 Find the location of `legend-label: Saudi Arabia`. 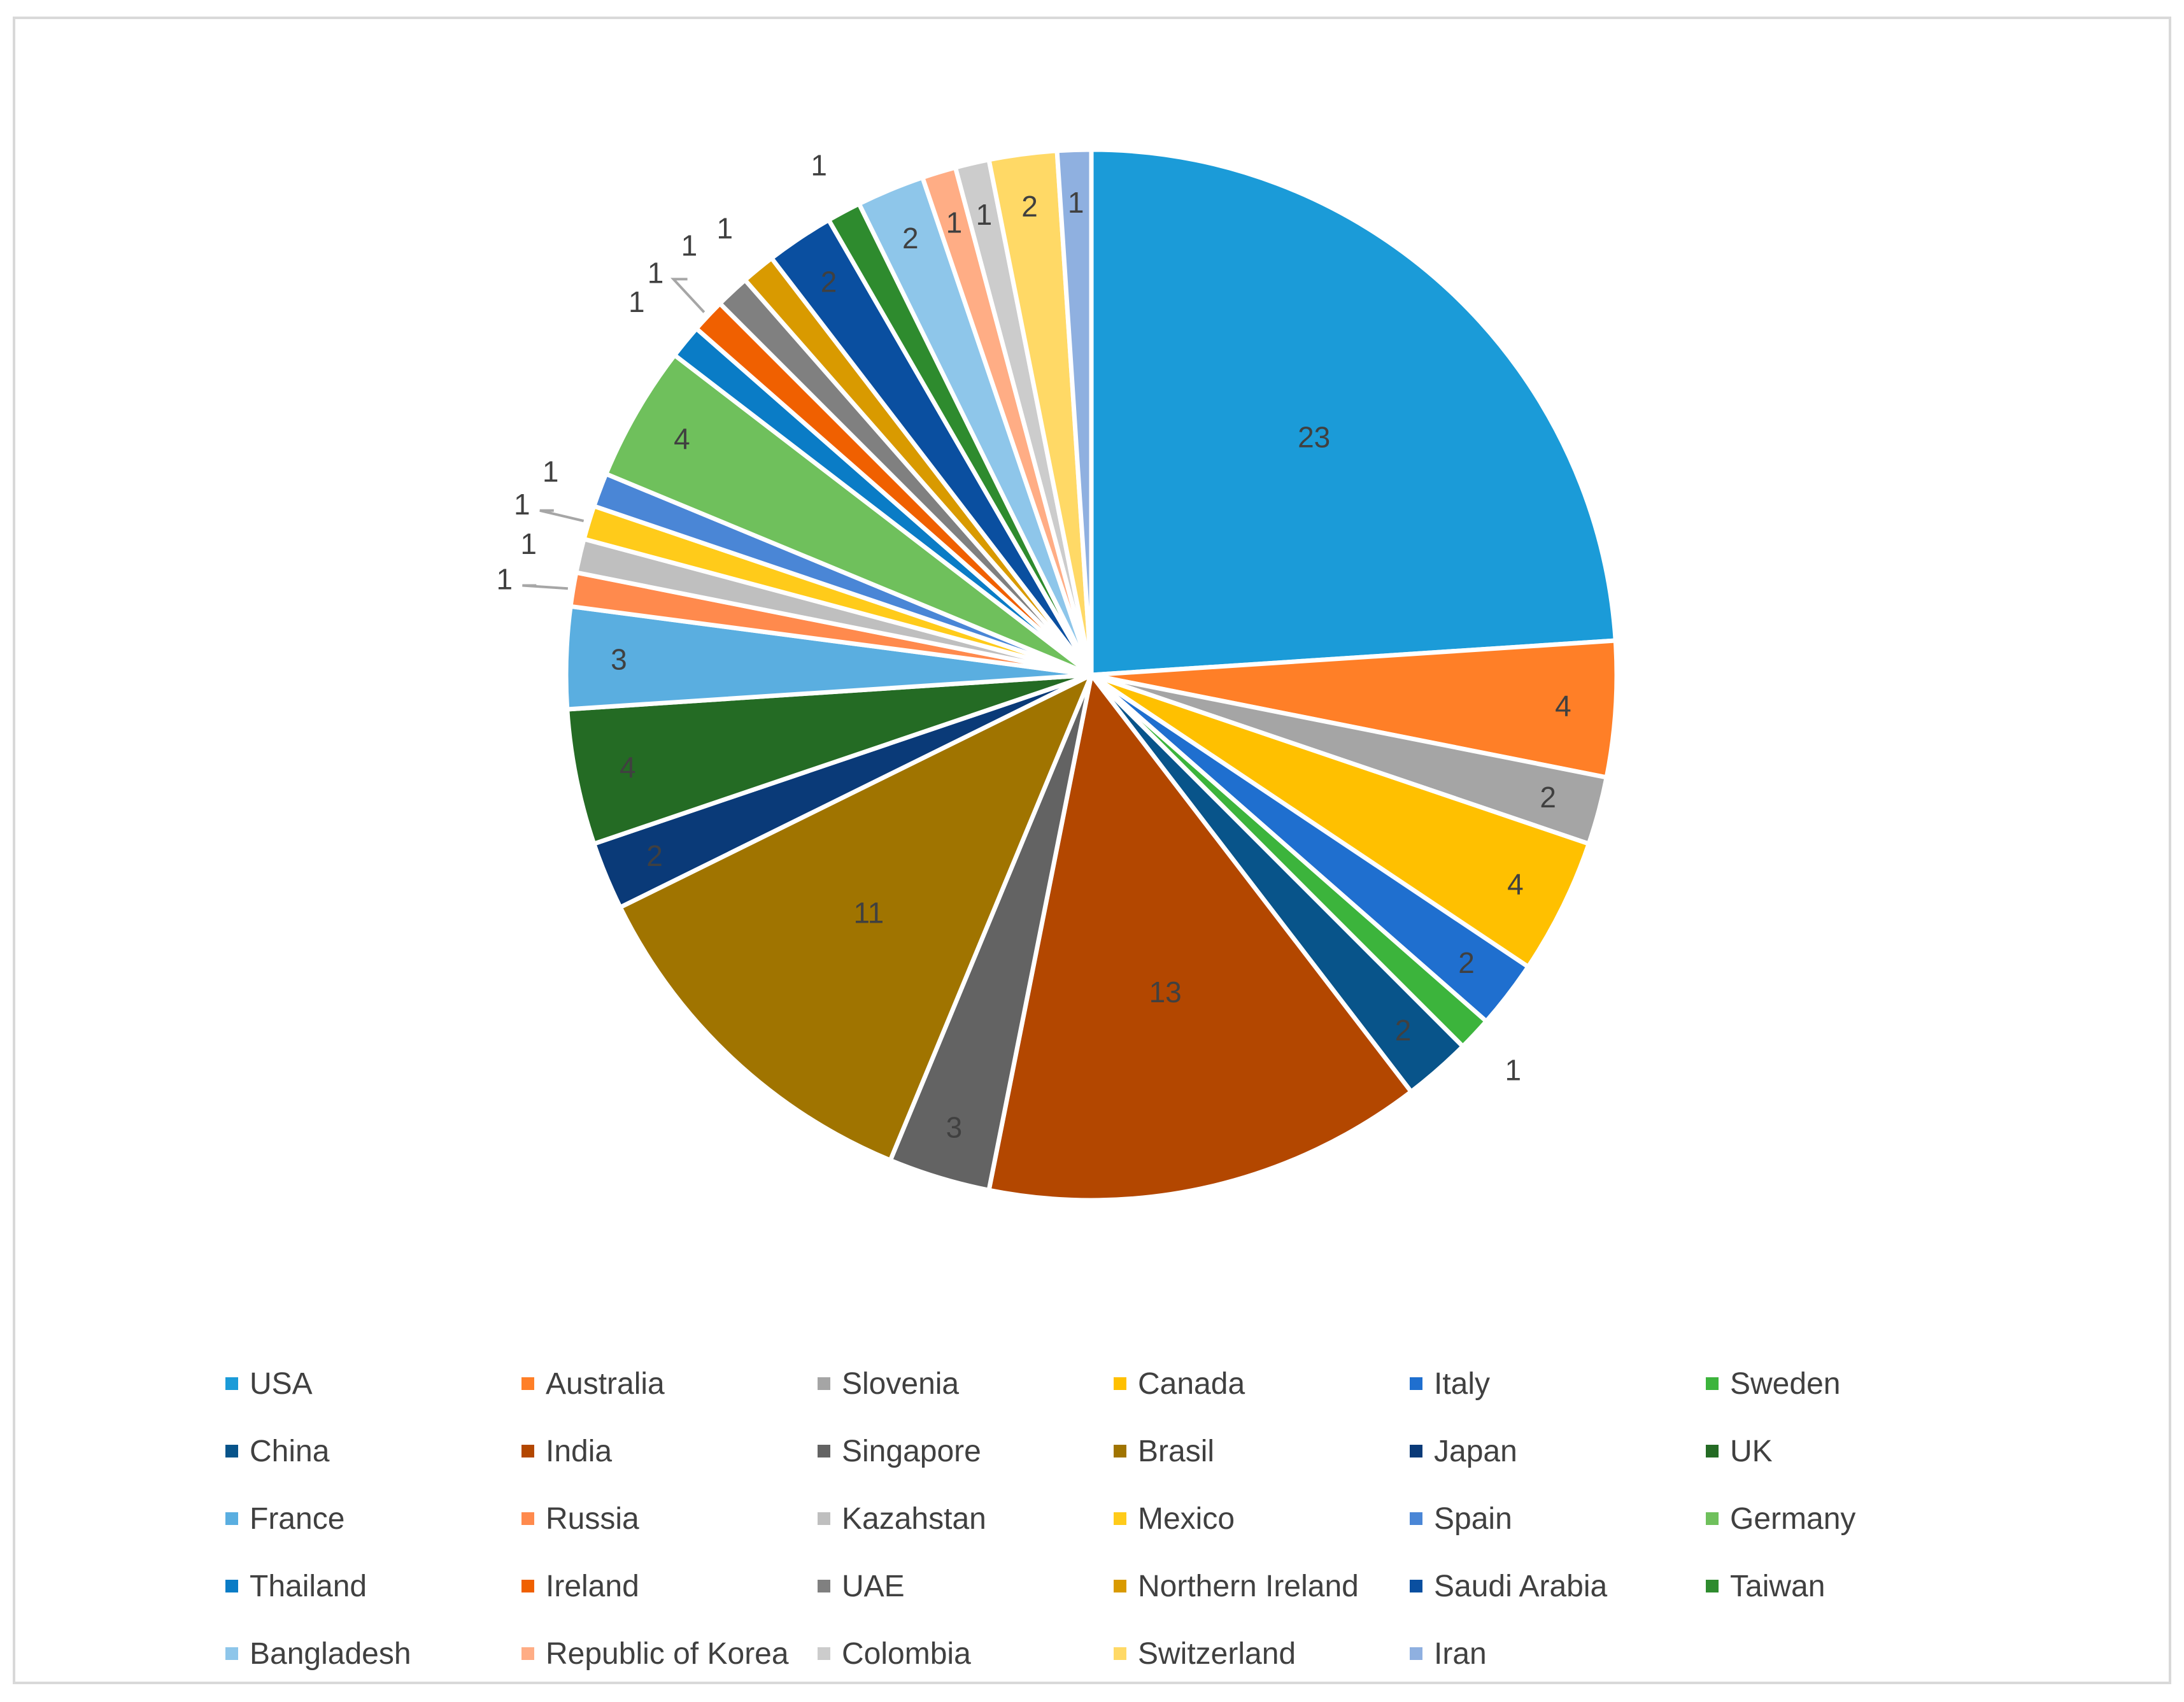

legend-label: Saudi Arabia is located at coordinates (1521, 1586).